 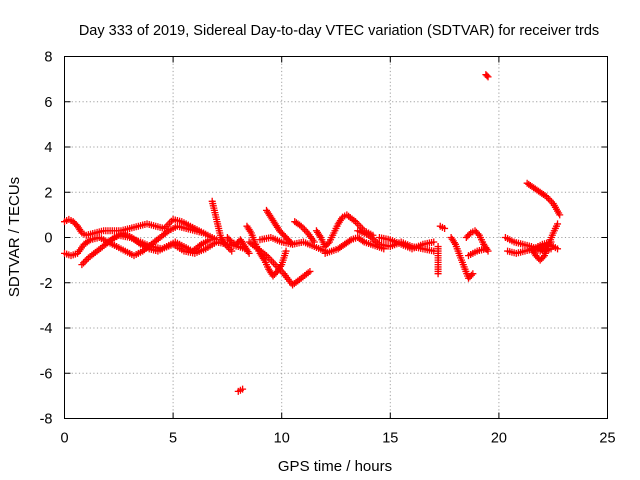 What do you see at coordinates (46, 374) in the screenshot?
I see `y-tick-label: -6` at bounding box center [46, 374].